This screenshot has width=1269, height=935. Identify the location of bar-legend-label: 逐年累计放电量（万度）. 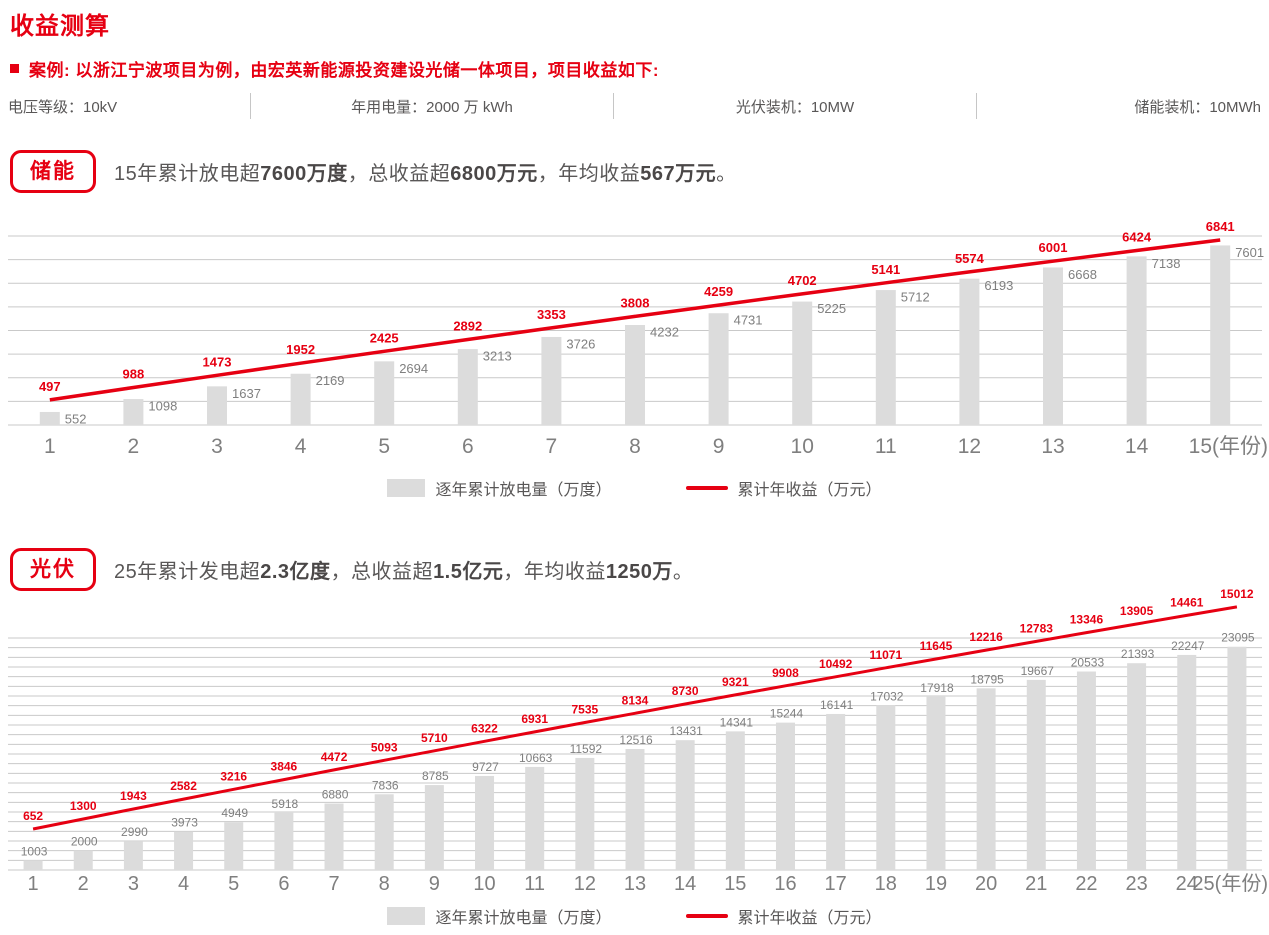
(523, 918).